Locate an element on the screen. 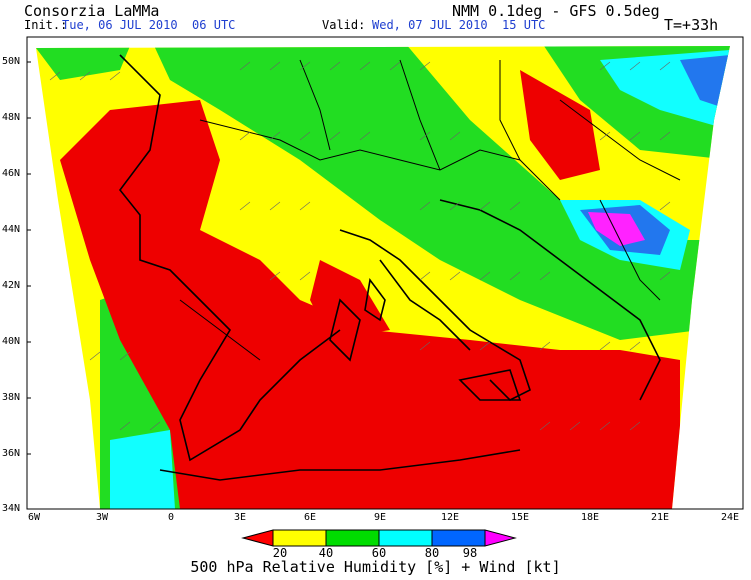 Image resolution: width=751 pixels, height=580 pixels. lat-label: 38N is located at coordinates (11, 397).